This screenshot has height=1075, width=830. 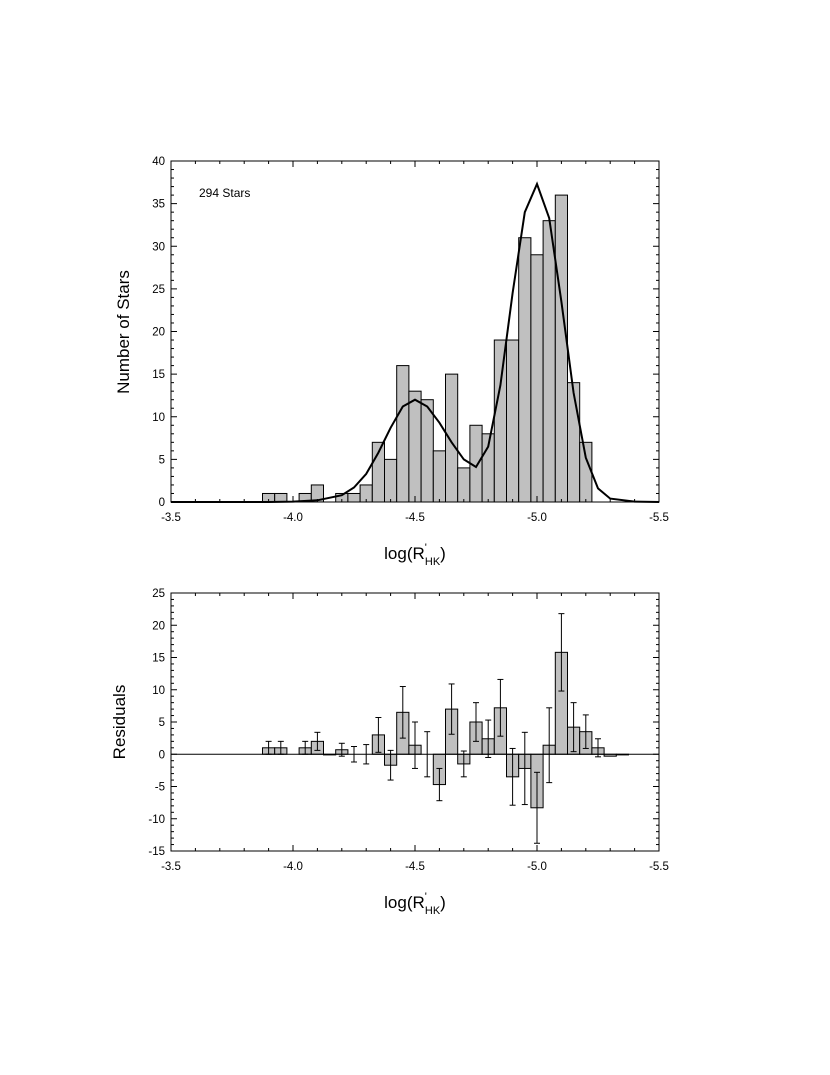 I want to click on y-axis-label: Residuals, so click(x=119, y=722).